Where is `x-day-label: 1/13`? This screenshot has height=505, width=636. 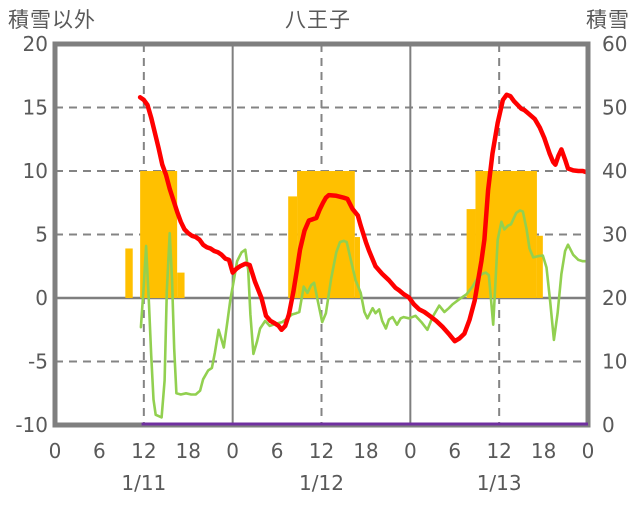
x-day-label: 1/13 is located at coordinates (499, 483).